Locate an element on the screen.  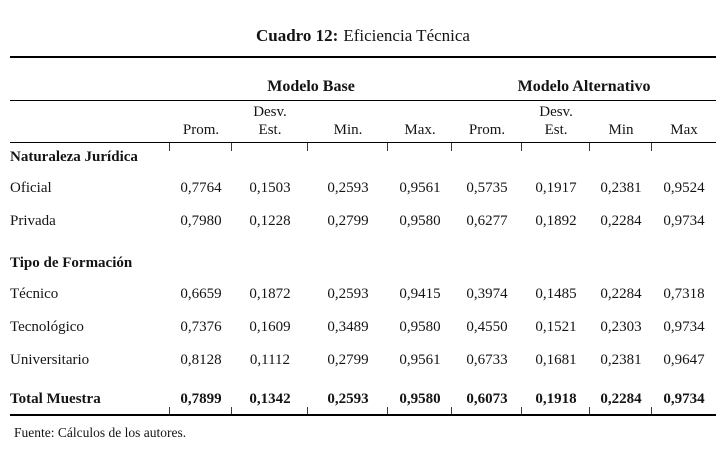
group-header-row: Modelo Base Modelo Alternativo is located at coordinates (363, 79).